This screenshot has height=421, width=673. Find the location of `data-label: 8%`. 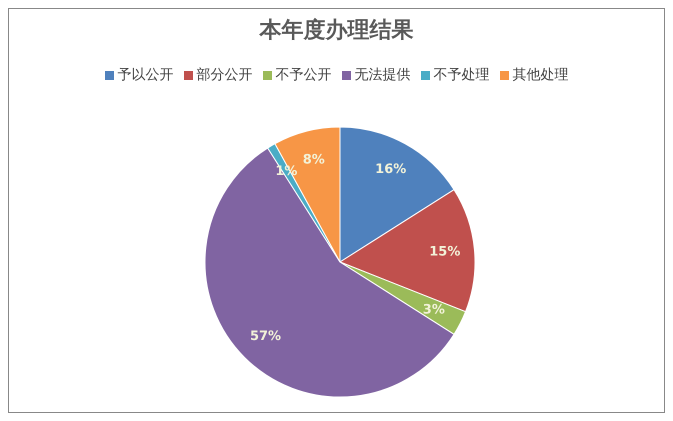

data-label: 8% is located at coordinates (313, 160).